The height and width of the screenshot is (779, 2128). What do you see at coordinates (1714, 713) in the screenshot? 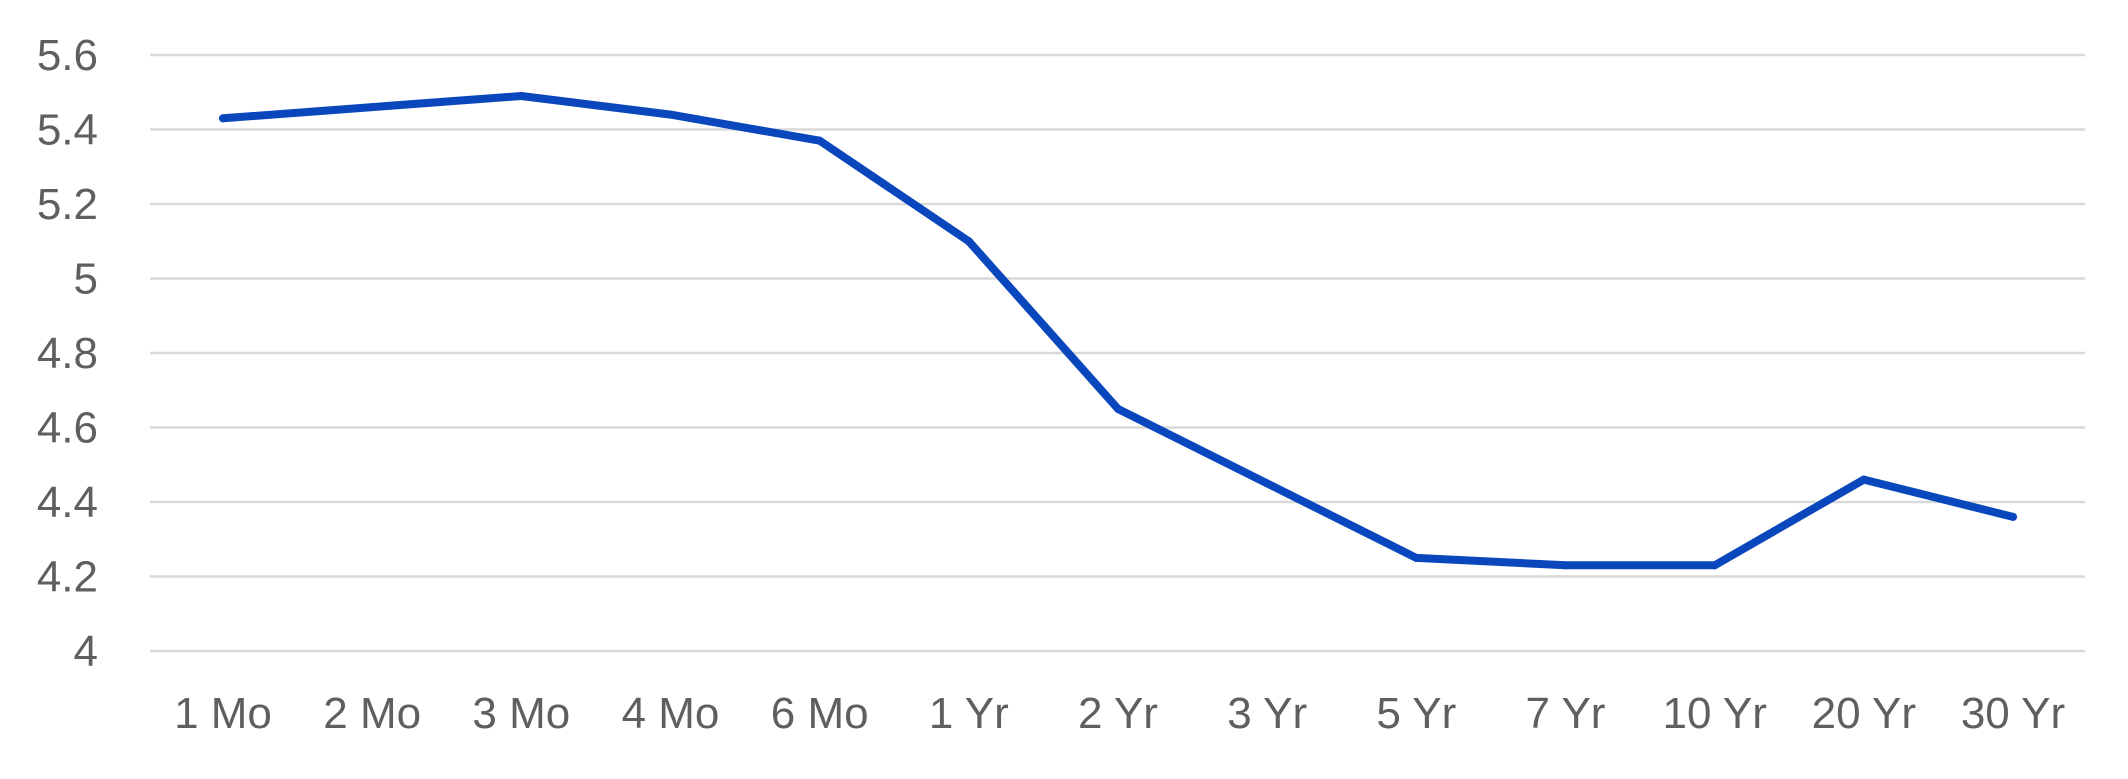
I see `x-tick-label: 10 Yr` at bounding box center [1714, 713].